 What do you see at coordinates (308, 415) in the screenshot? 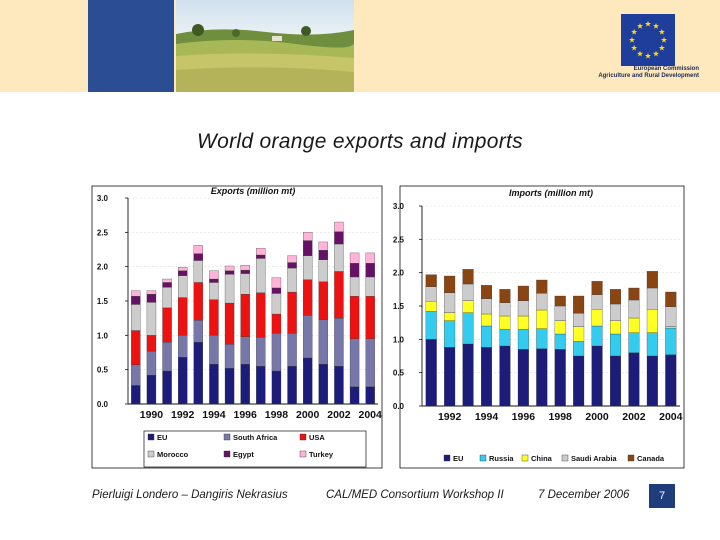
I see `x-tick-label: 2000` at bounding box center [308, 415].